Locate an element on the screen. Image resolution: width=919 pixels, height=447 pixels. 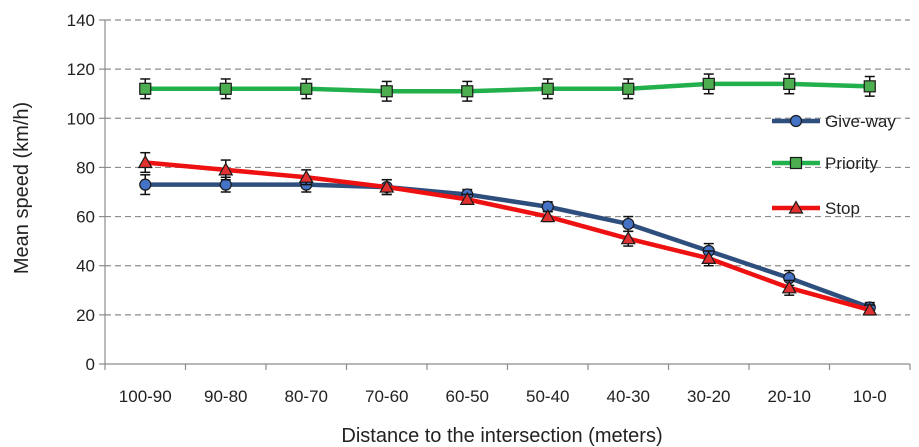
y-tick-label: 140 is located at coordinates (81, 20).